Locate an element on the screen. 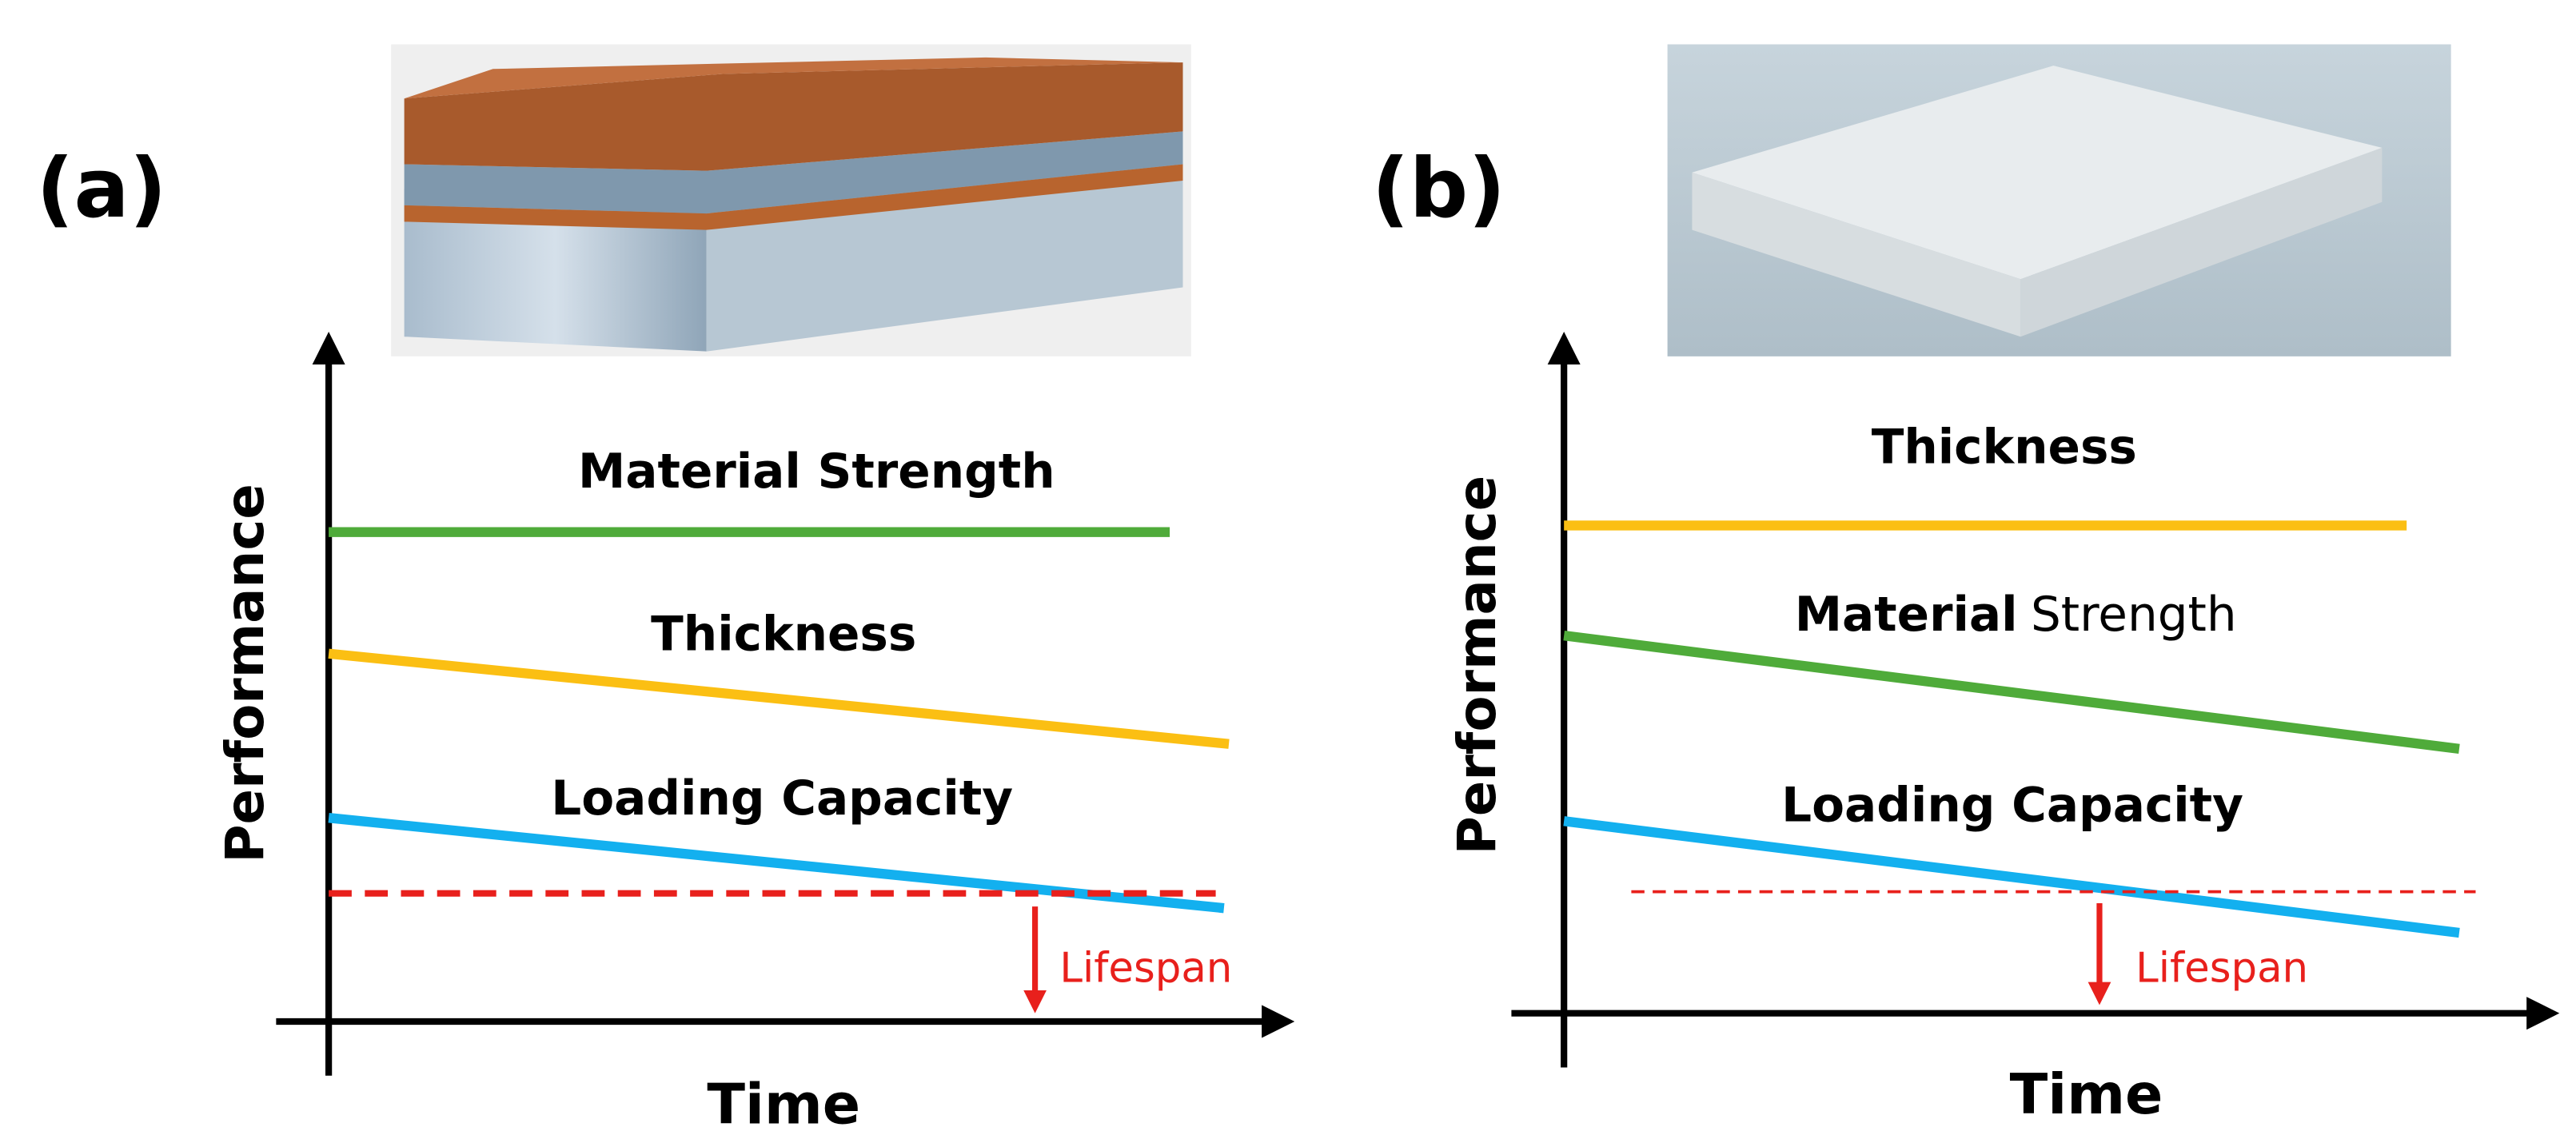 Image resolution: width=2576 pixels, height=1143 pixels. curve-label-bold: Material is located at coordinates (1907, 615).